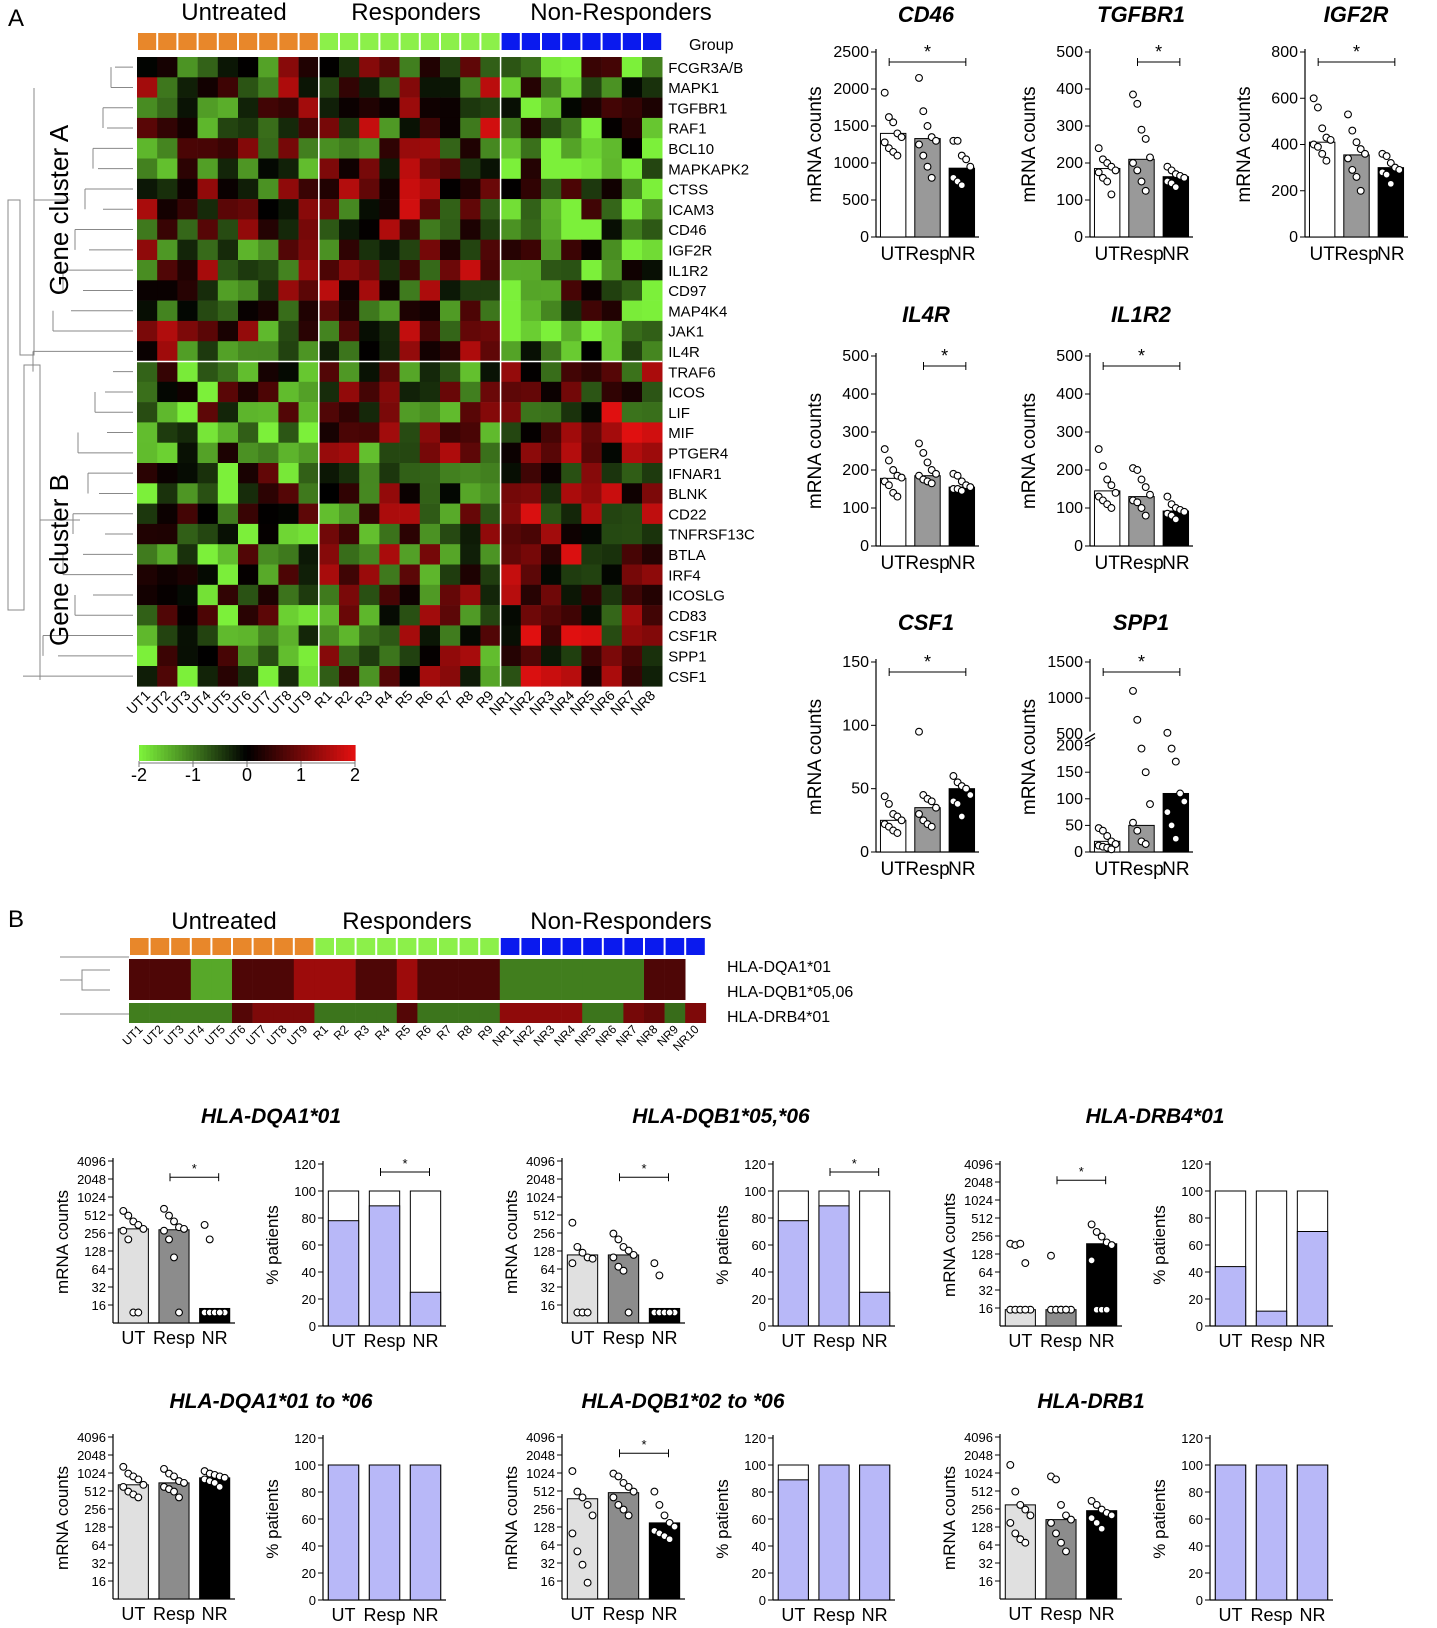  I want to click on y-tick-label: 32, so click(548, 1563).